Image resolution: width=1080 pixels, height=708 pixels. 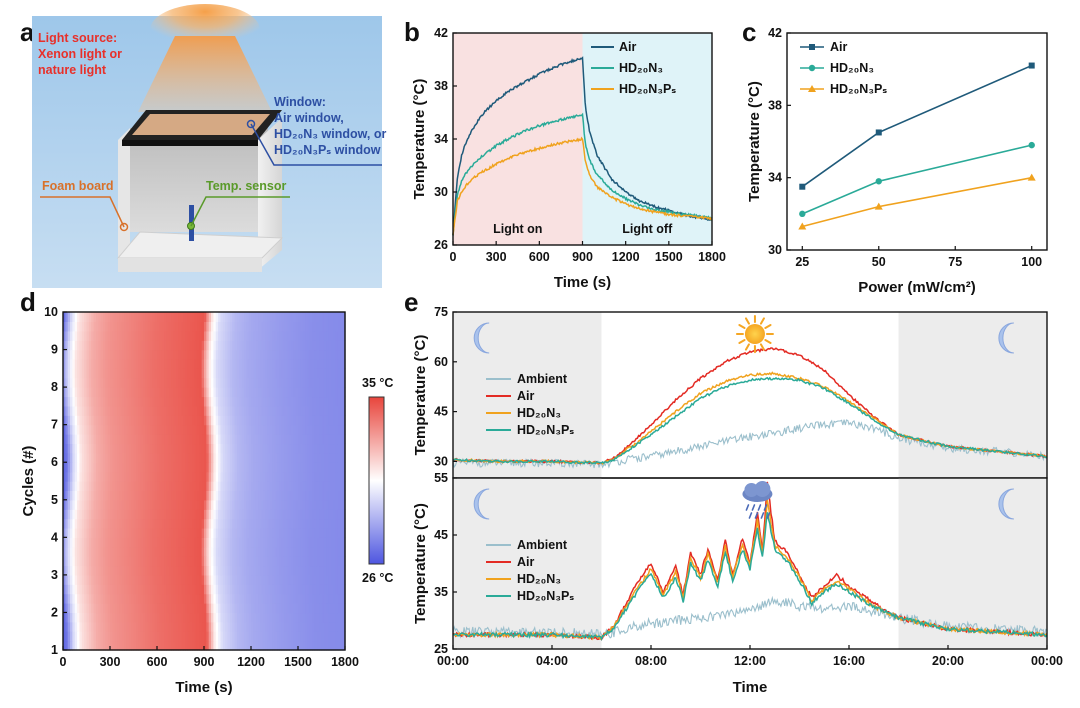 What do you see at coordinates (453, 661) in the screenshot?
I see `x-tick-label: 00:00` at bounding box center [453, 661].